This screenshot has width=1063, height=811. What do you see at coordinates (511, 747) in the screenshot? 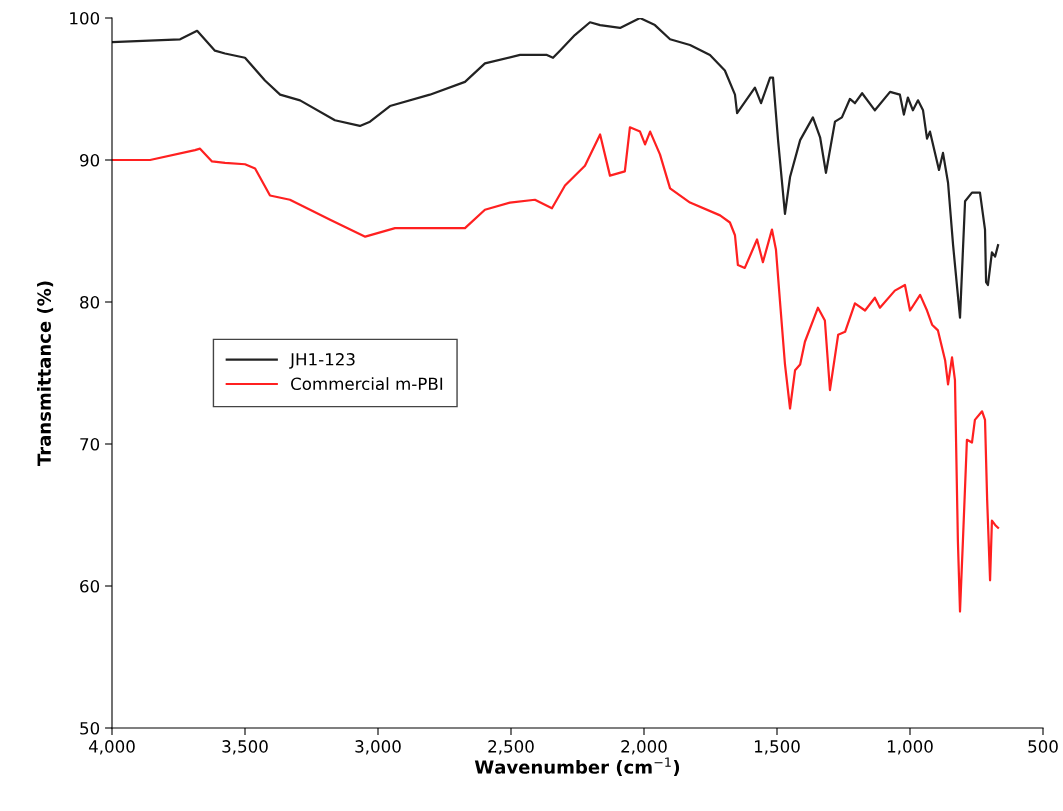
I see `x-tick-label: 2,500` at bounding box center [511, 747].